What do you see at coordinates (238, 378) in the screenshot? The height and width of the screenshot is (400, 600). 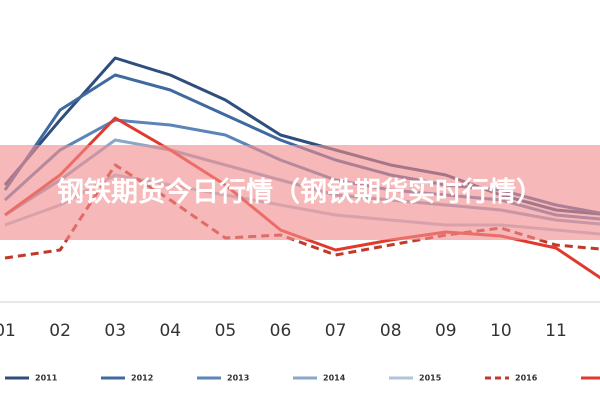 I see `legend-label: 2013` at bounding box center [238, 378].